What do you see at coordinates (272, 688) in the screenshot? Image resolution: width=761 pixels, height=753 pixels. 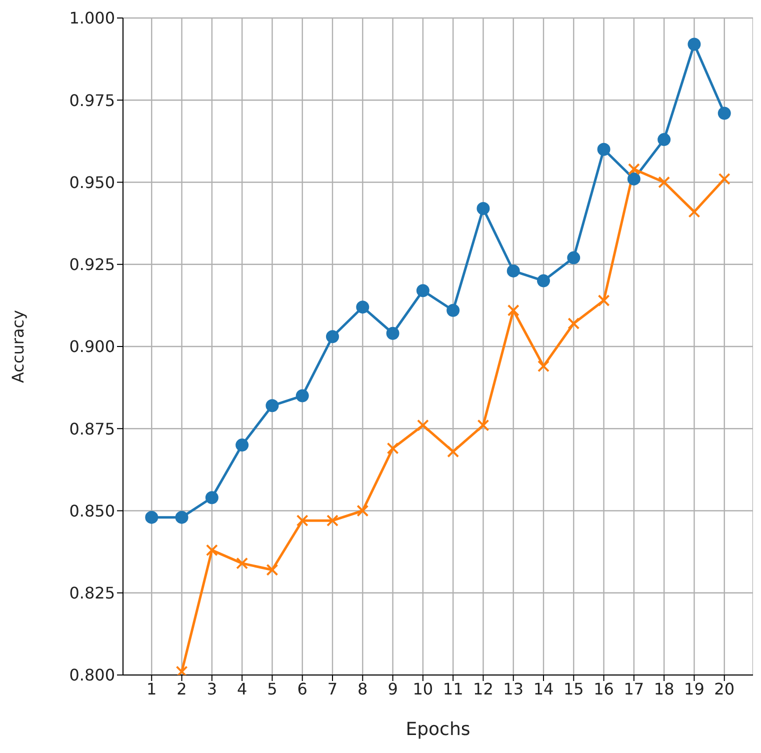 I see `x-tick-label: 5` at bounding box center [272, 688].